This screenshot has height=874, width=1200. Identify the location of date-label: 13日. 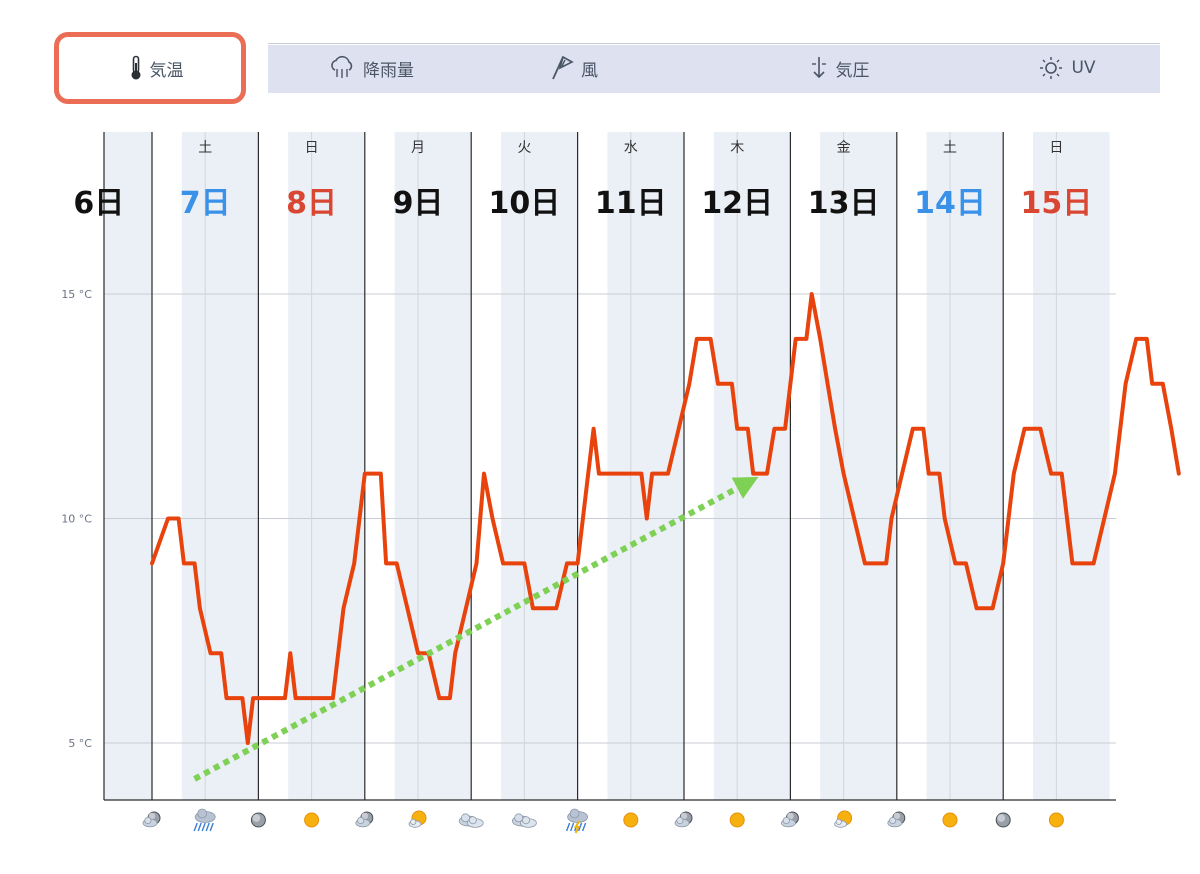
(844, 203).